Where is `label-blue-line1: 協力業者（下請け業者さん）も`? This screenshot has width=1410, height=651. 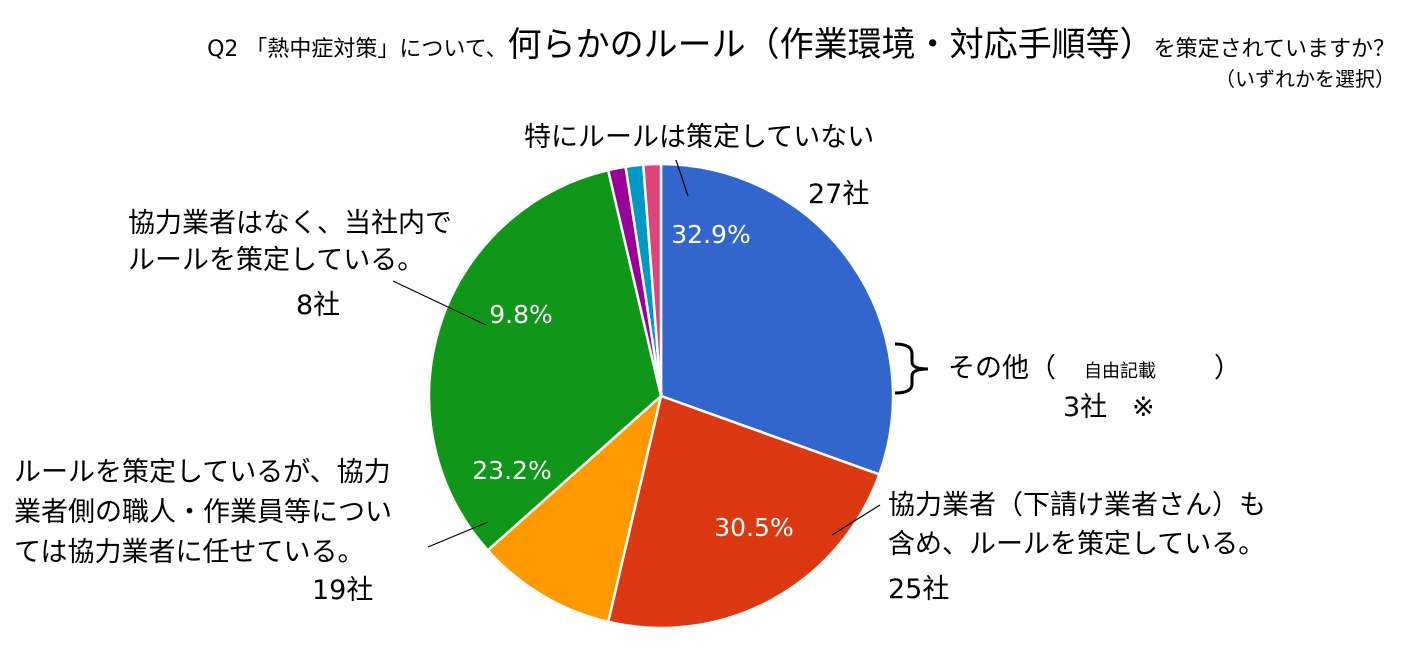
label-blue-line1: 協力業者（下請け業者さん）も is located at coordinates (1077, 505).